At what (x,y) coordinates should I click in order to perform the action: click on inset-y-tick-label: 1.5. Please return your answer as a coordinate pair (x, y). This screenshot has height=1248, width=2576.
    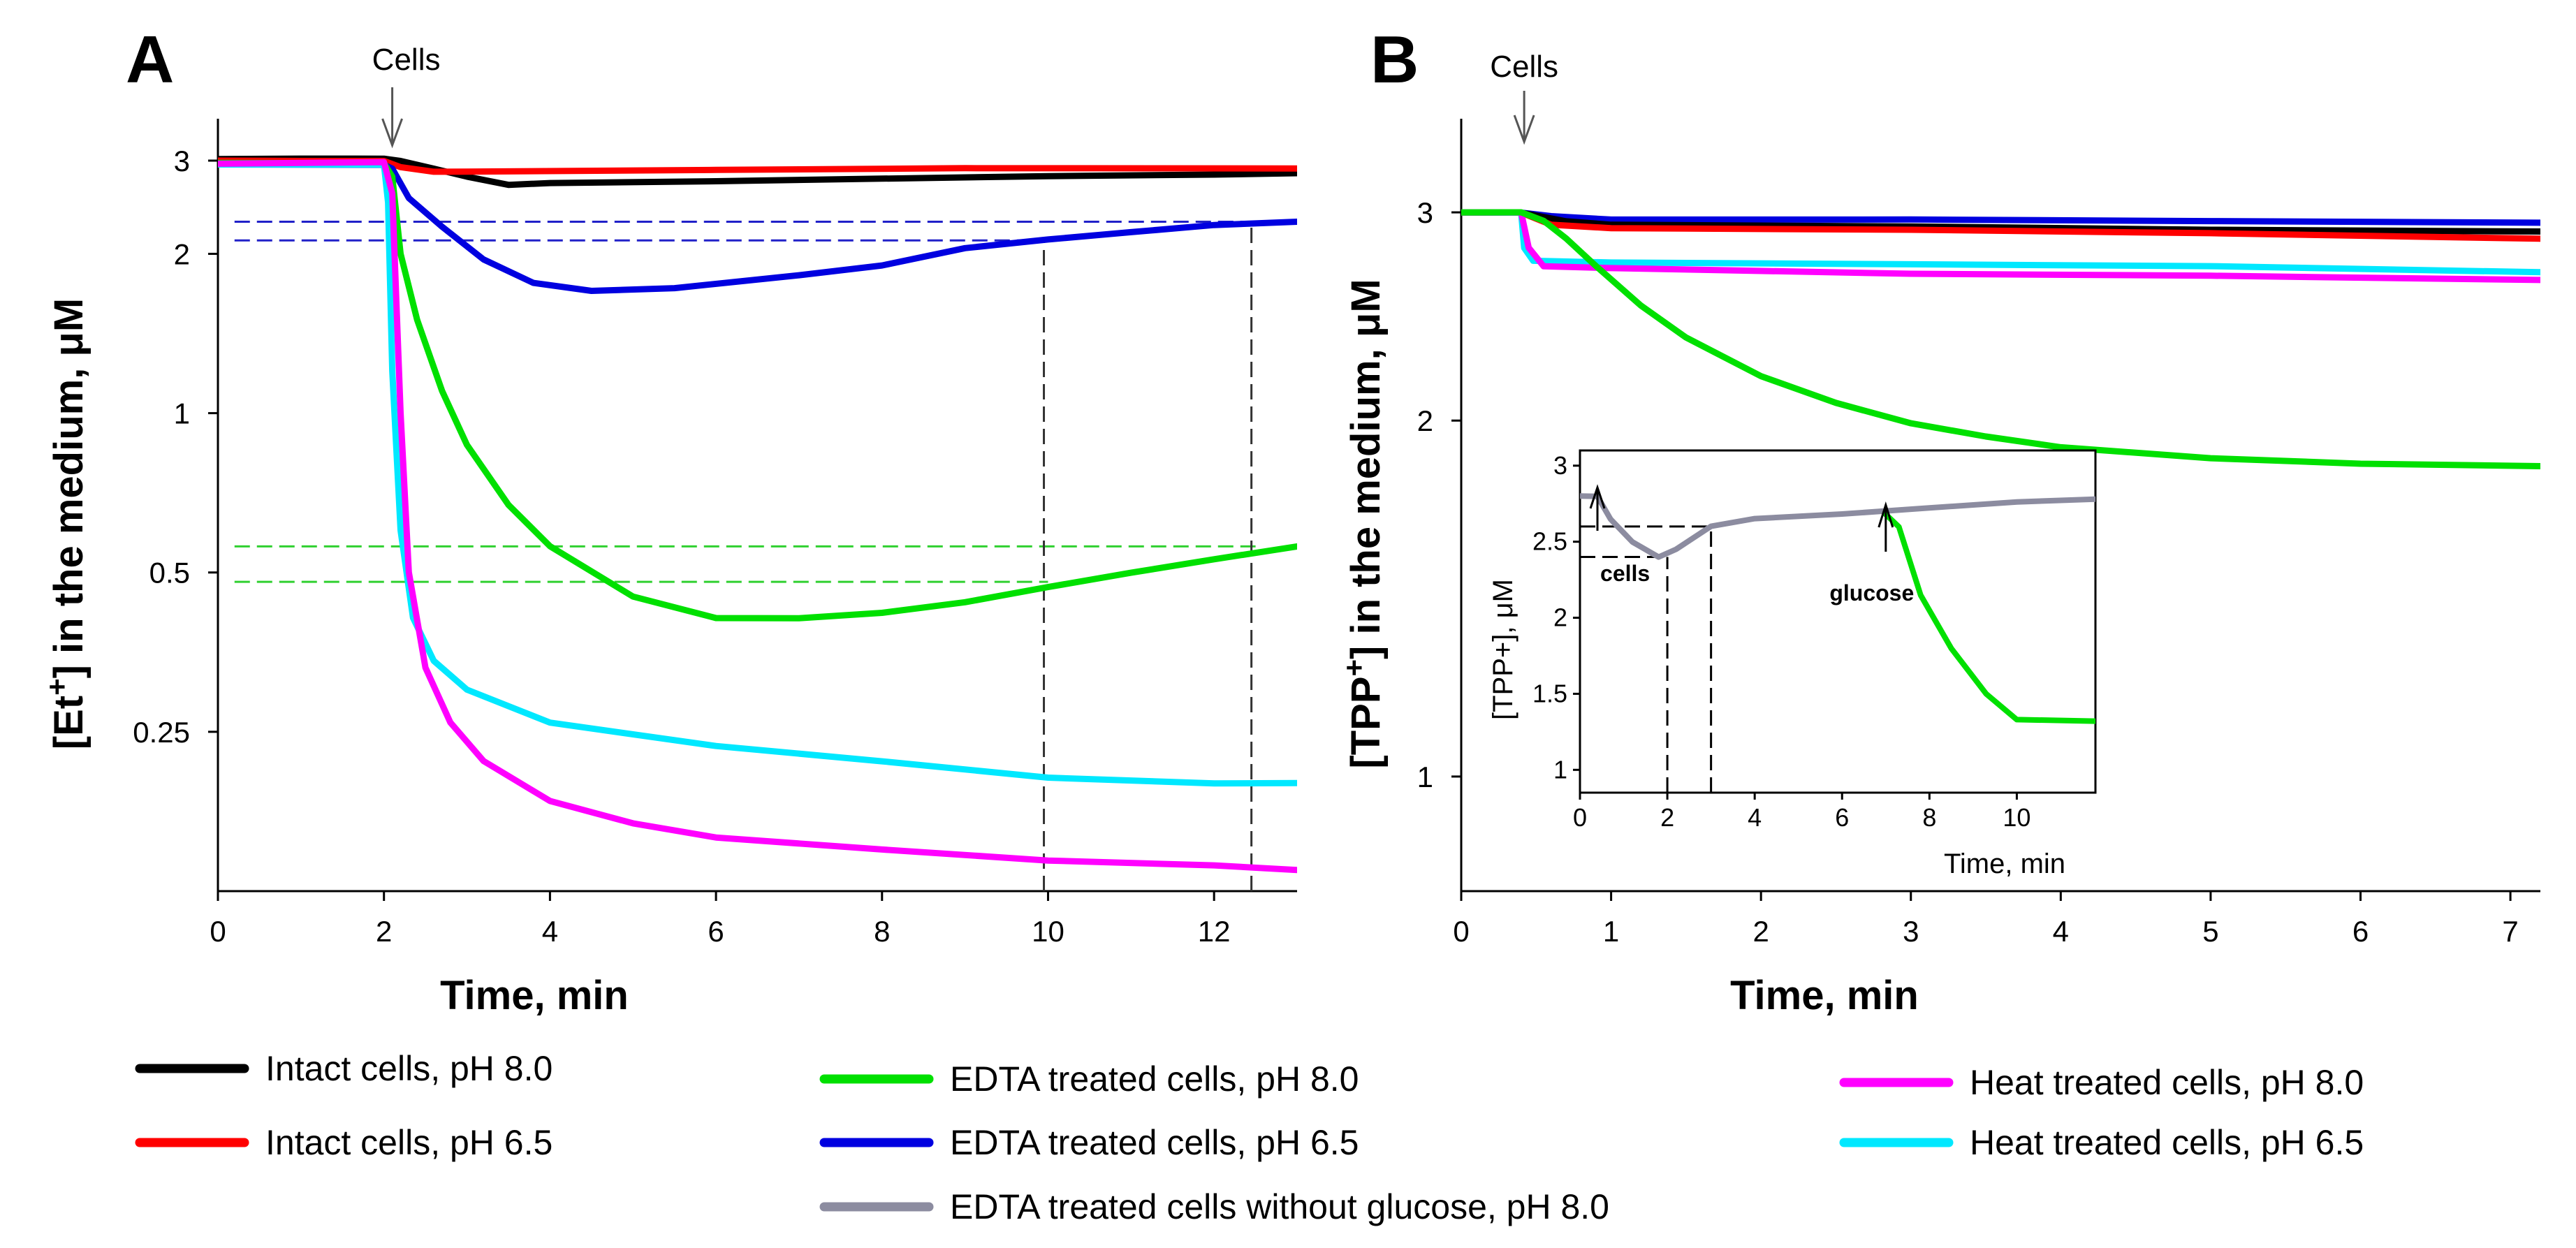
    Looking at the image, I should click on (1549, 693).